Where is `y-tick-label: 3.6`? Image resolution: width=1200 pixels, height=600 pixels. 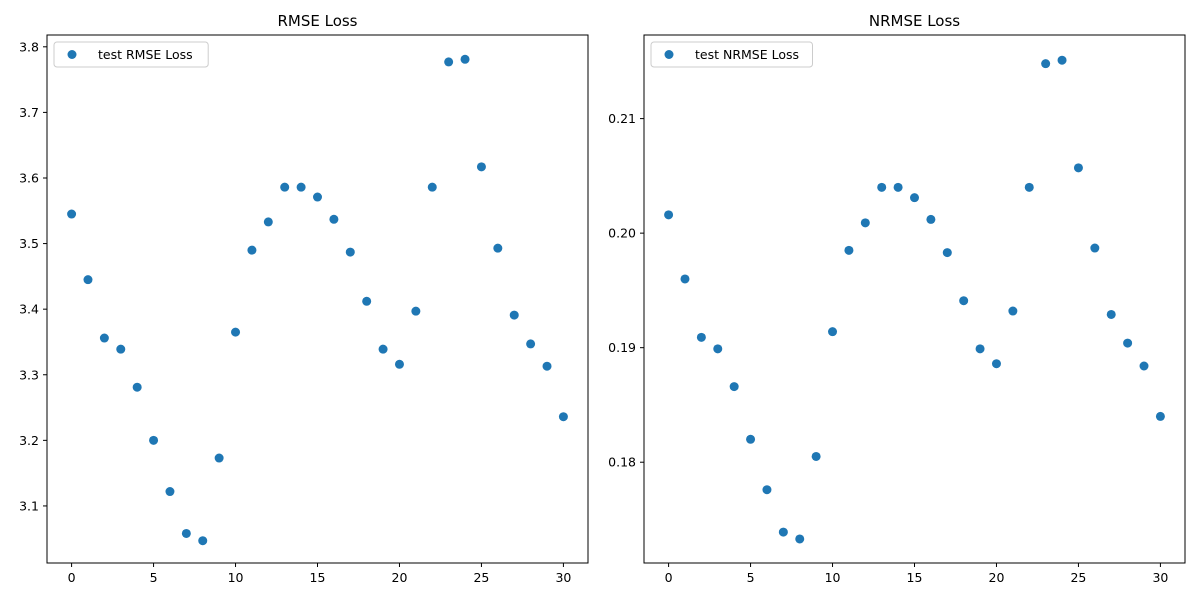 y-tick-label: 3.6 is located at coordinates (29, 177).